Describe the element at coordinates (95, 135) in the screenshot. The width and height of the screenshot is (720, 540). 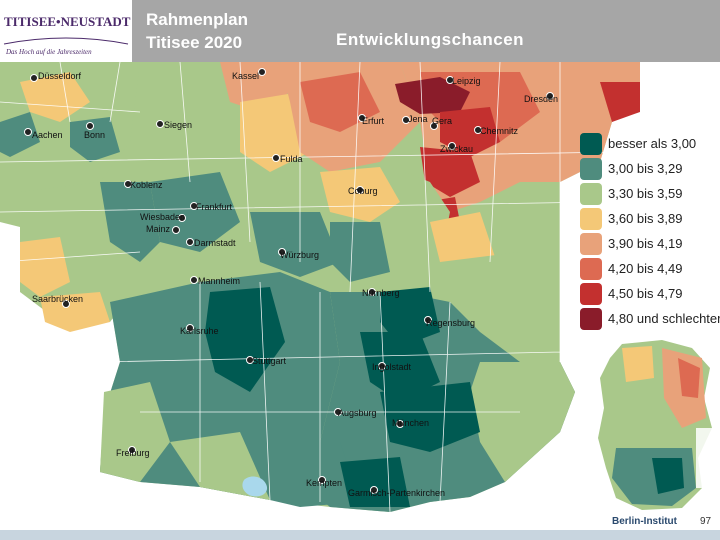
I see `city-label-bonn: Bonn` at that location.